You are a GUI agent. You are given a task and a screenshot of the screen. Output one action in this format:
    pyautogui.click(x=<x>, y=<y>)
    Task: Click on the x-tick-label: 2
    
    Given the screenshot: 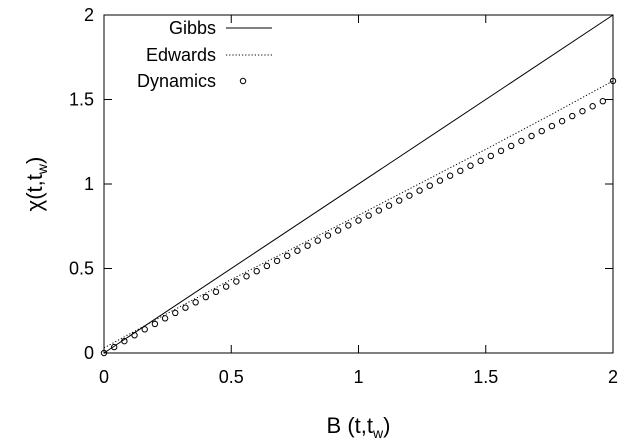 What is the action you would take?
    pyautogui.click(x=613, y=377)
    